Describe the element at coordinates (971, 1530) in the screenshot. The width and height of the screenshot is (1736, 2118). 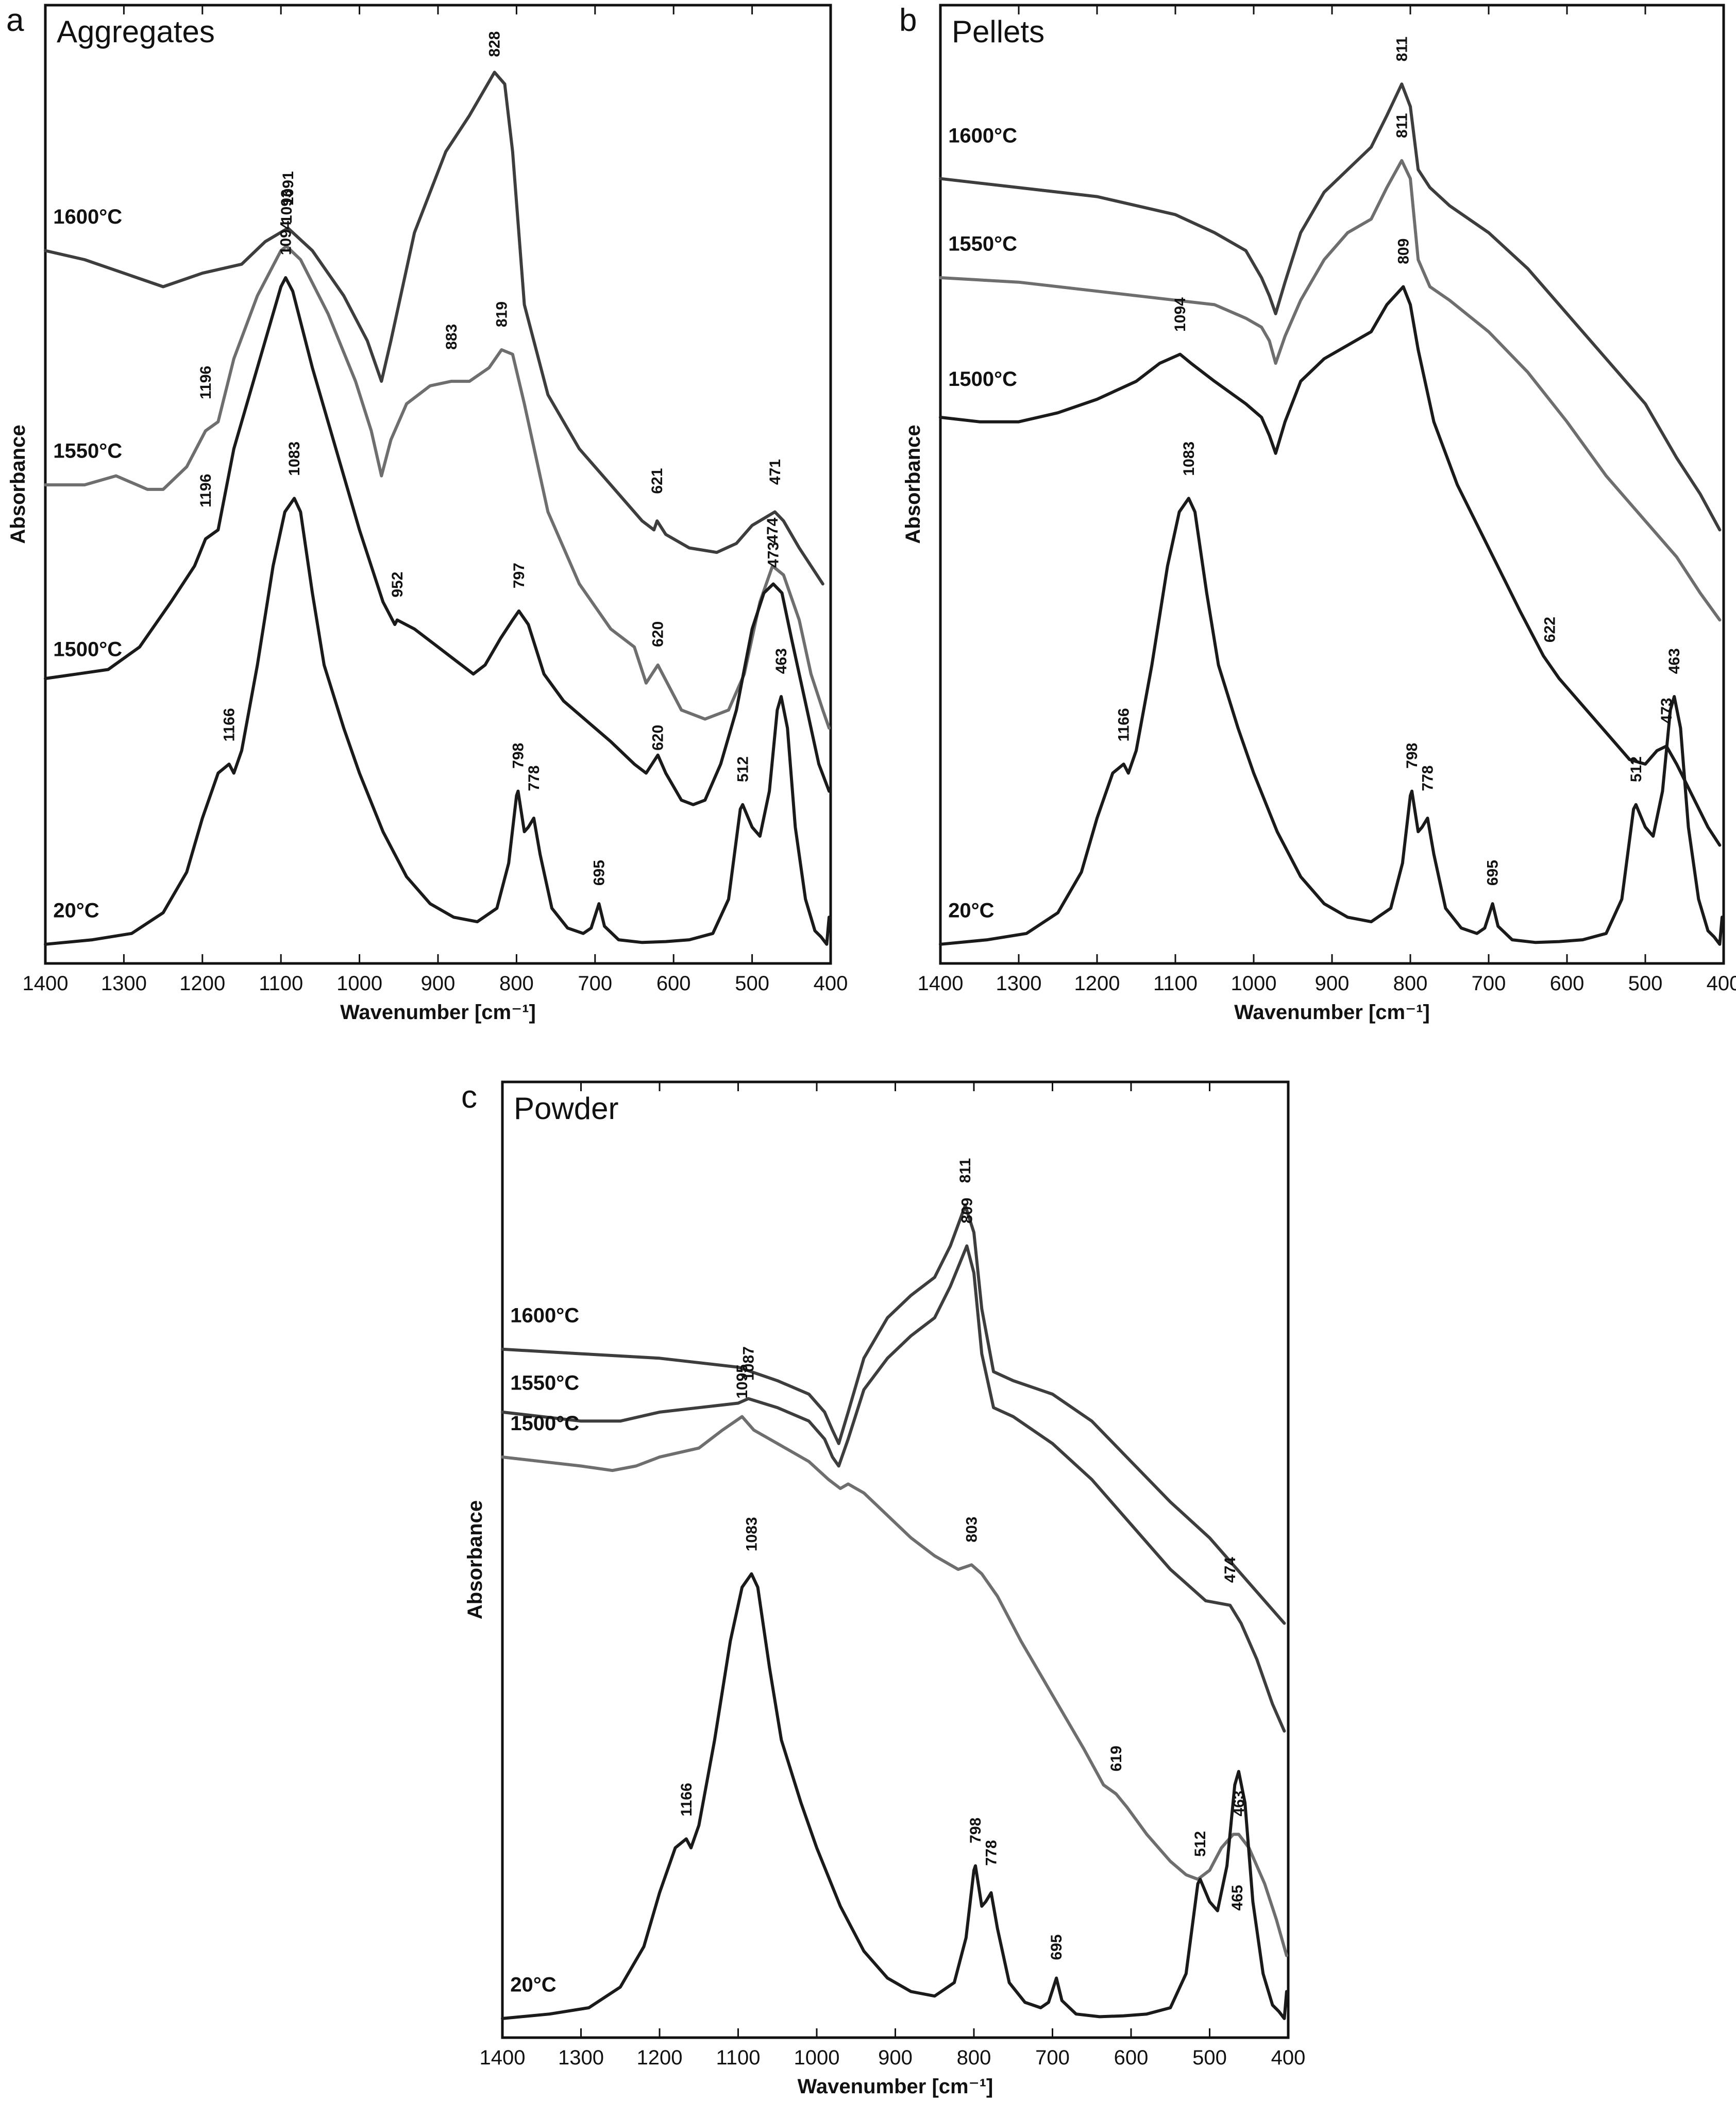
I see `peak-label: 803` at that location.